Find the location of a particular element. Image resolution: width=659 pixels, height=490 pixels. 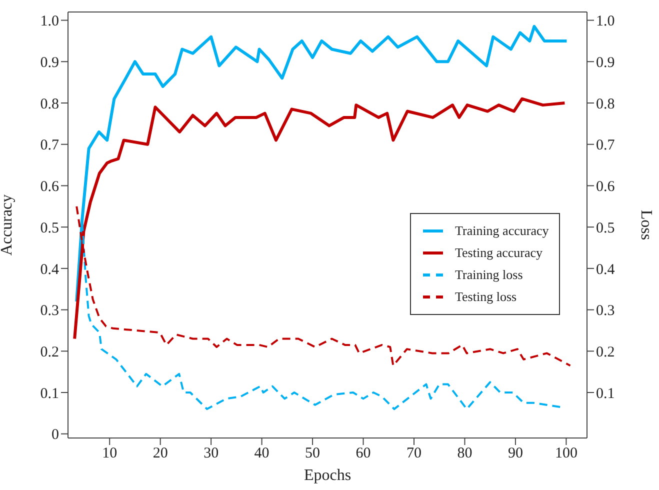

y2-tick-label: 0.1 is located at coordinates (605, 394).